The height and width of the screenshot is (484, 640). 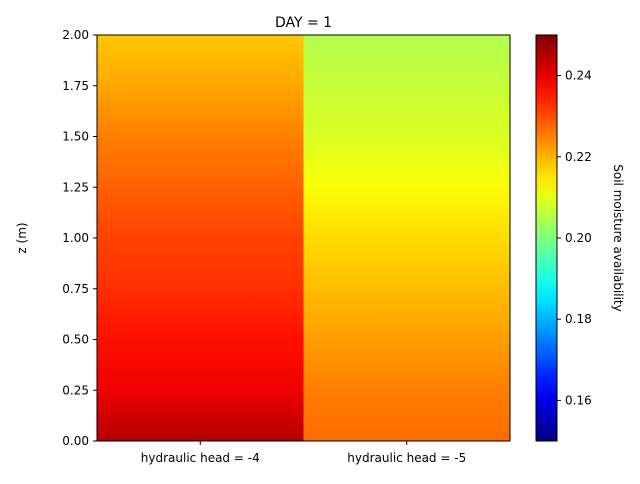 What do you see at coordinates (578, 238) in the screenshot?
I see `colorbar-tick-label: 0.20` at bounding box center [578, 238].